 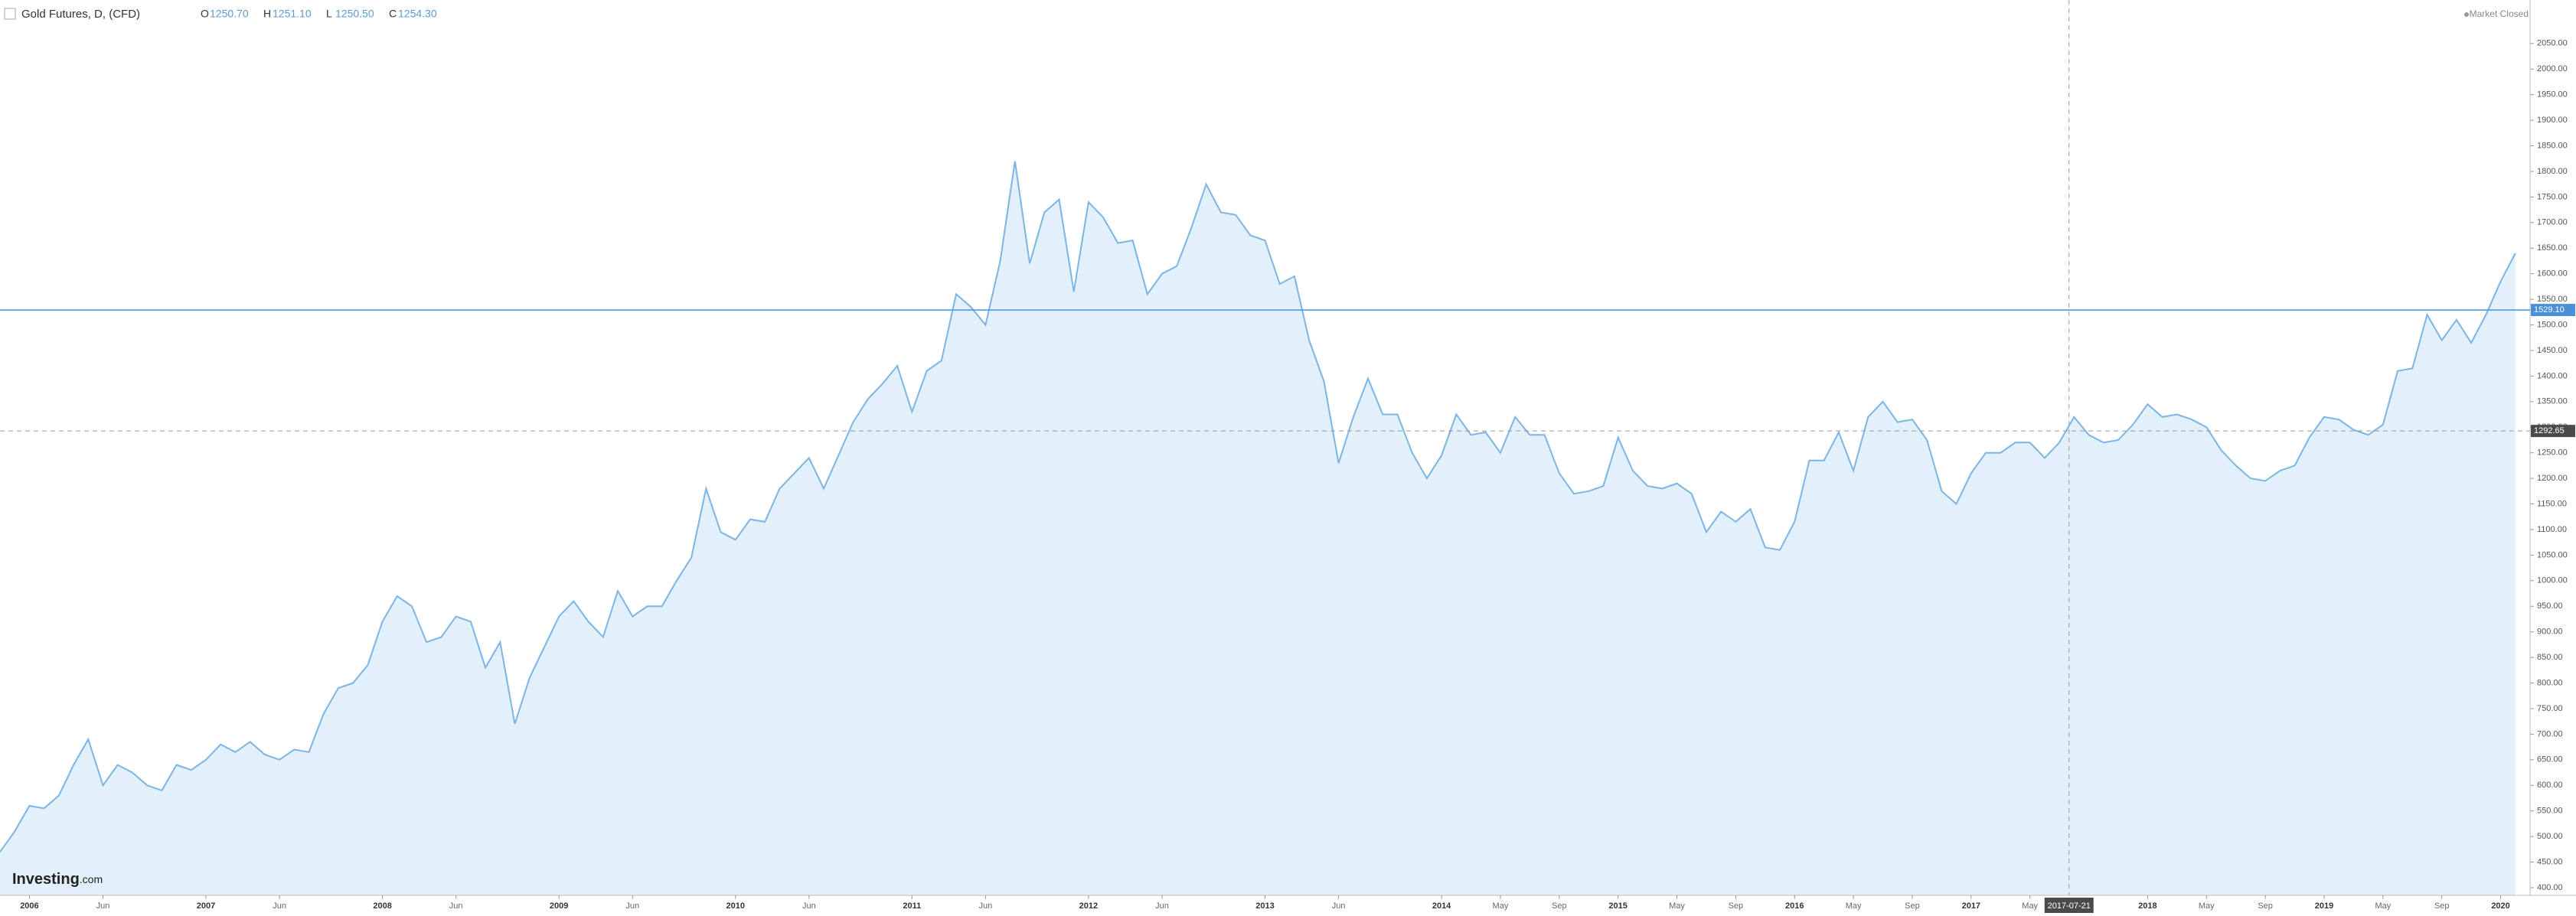 I want to click on x-tick-label: 2009, so click(x=559, y=906).